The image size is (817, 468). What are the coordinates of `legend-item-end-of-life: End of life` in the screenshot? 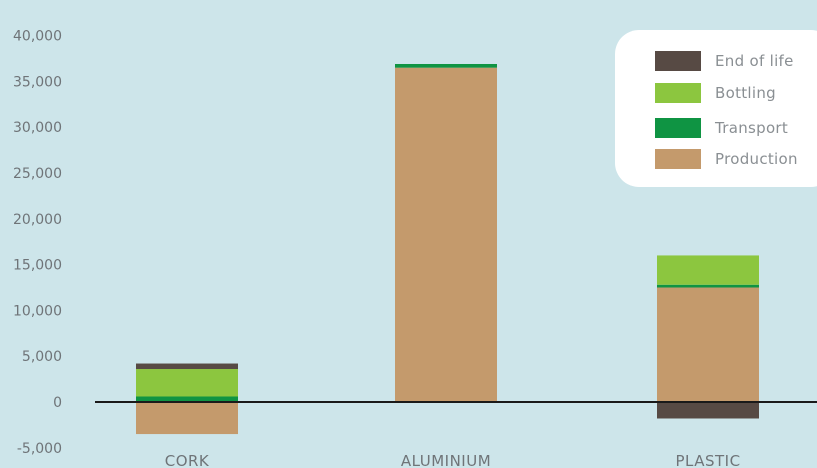 It's located at (724, 61).